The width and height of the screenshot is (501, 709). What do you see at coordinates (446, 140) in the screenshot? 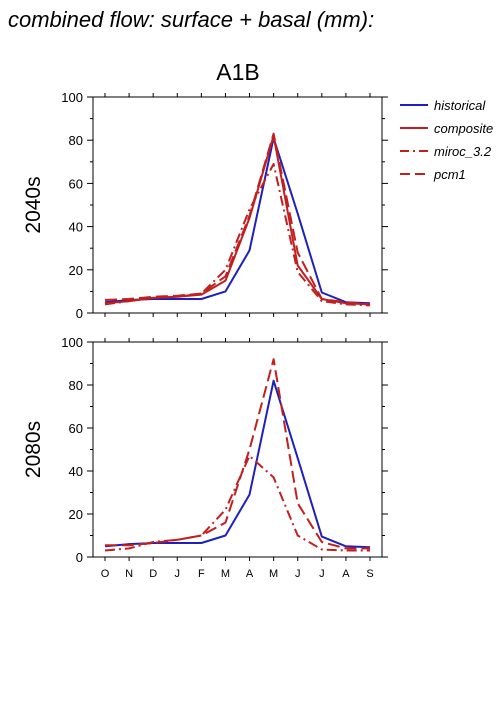
I see `legend: historical composite miroc_3.2 pcm1` at bounding box center [446, 140].